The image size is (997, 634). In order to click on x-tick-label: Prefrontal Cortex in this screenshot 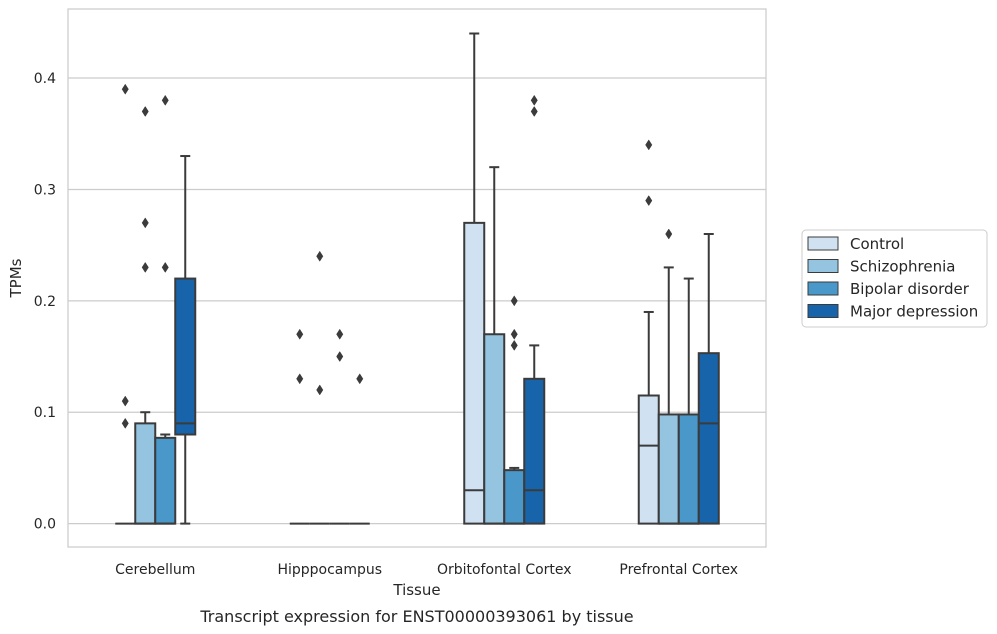, I will do `click(678, 570)`.